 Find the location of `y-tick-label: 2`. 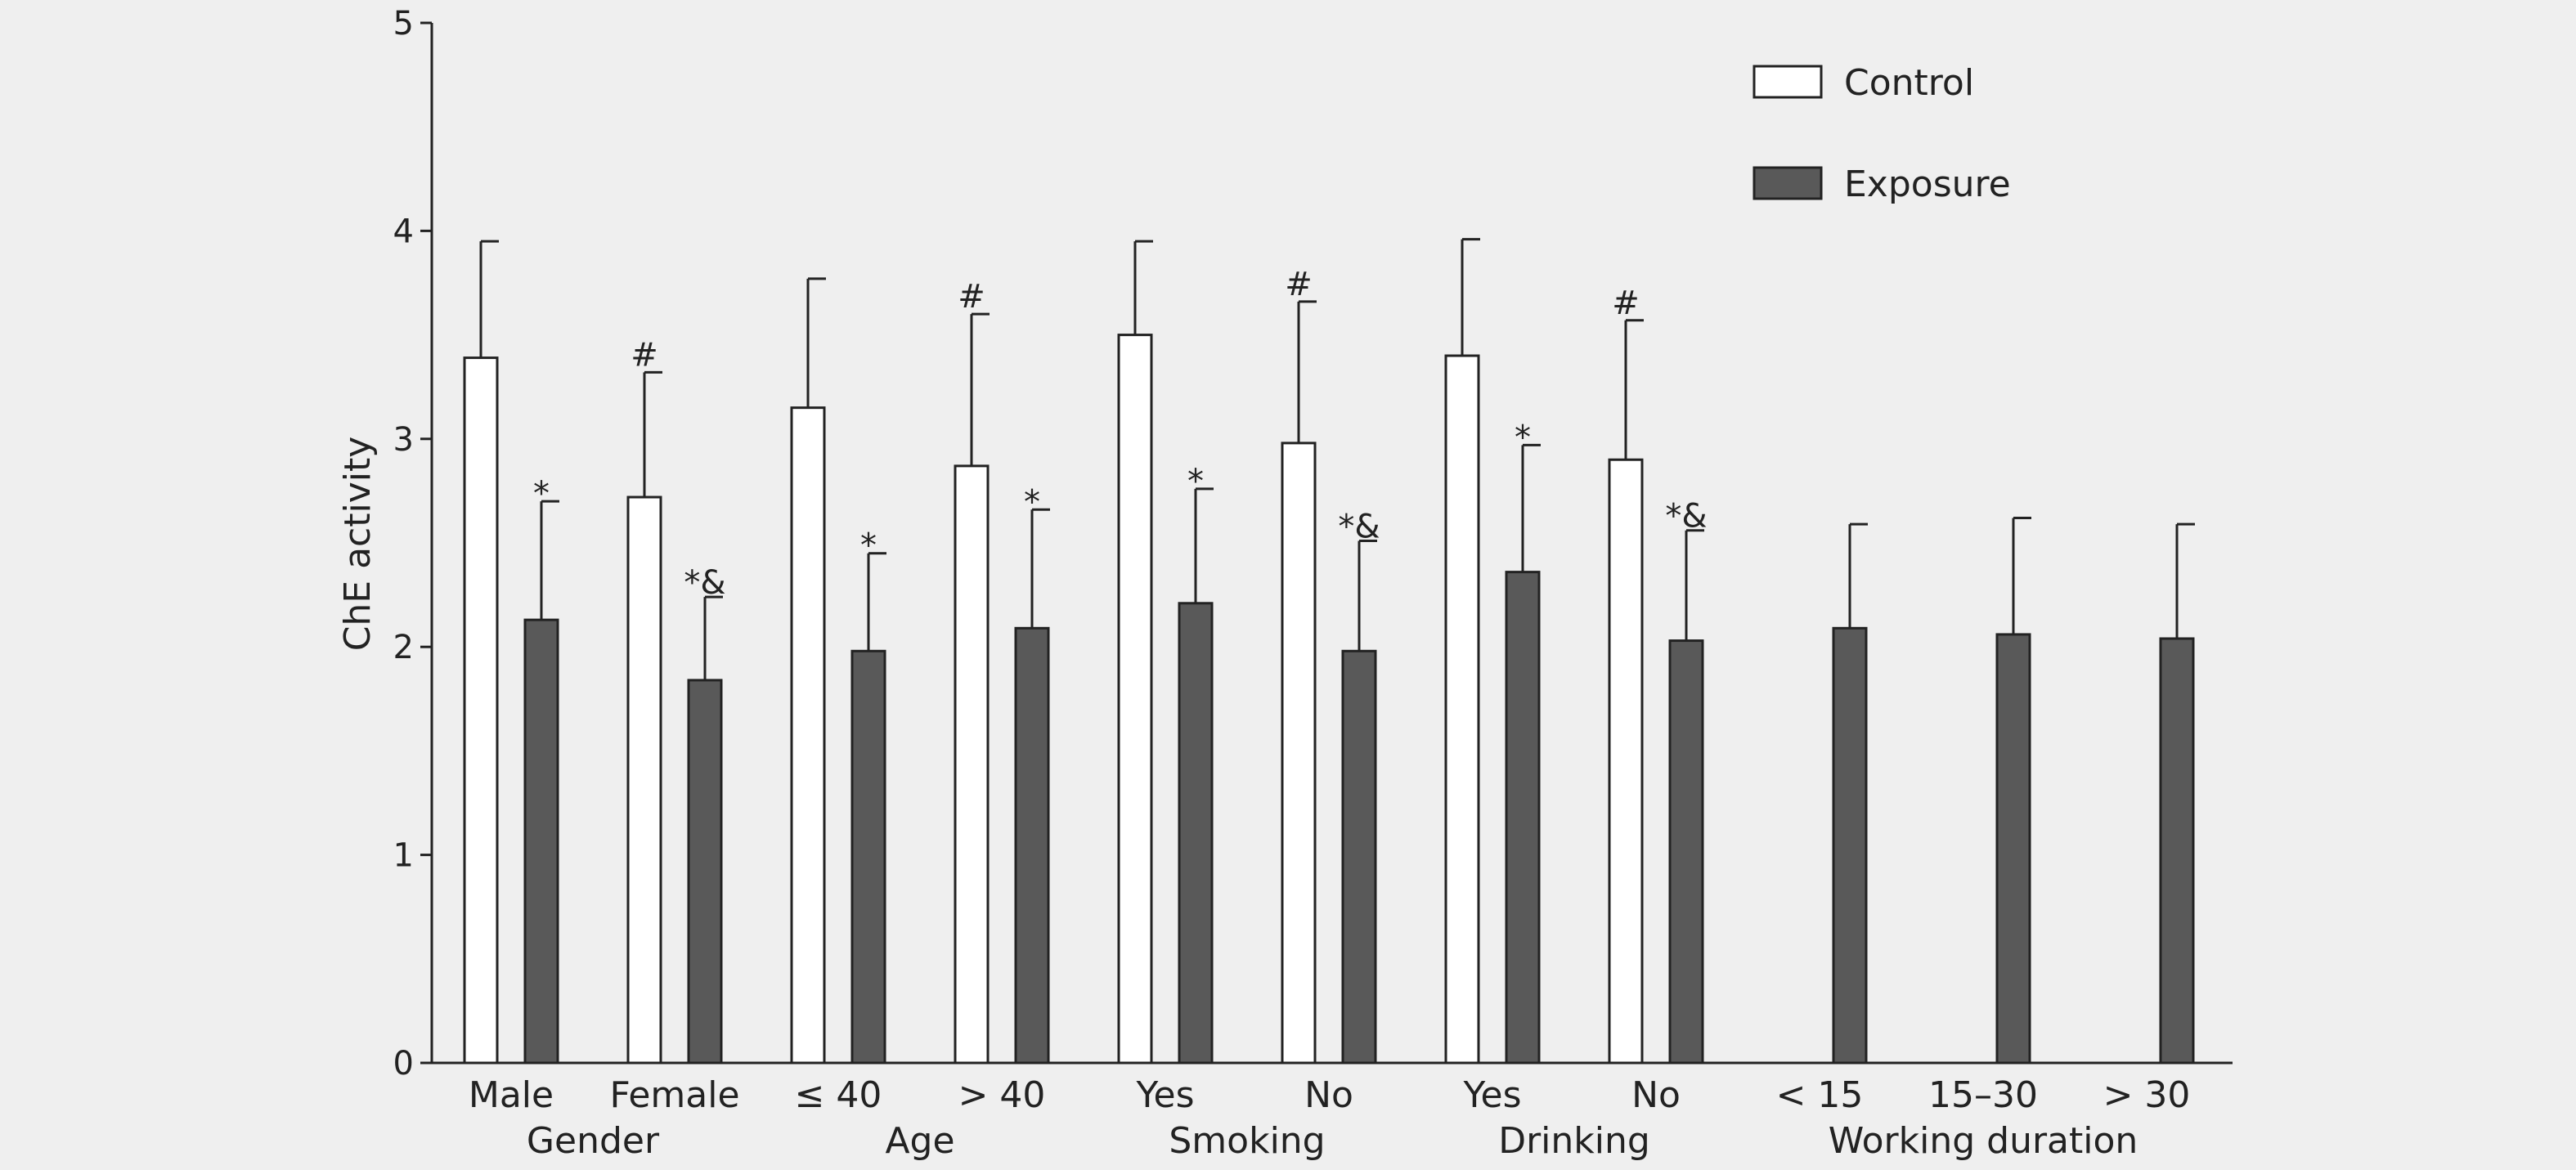

y-tick-label: 2 is located at coordinates (403, 648).